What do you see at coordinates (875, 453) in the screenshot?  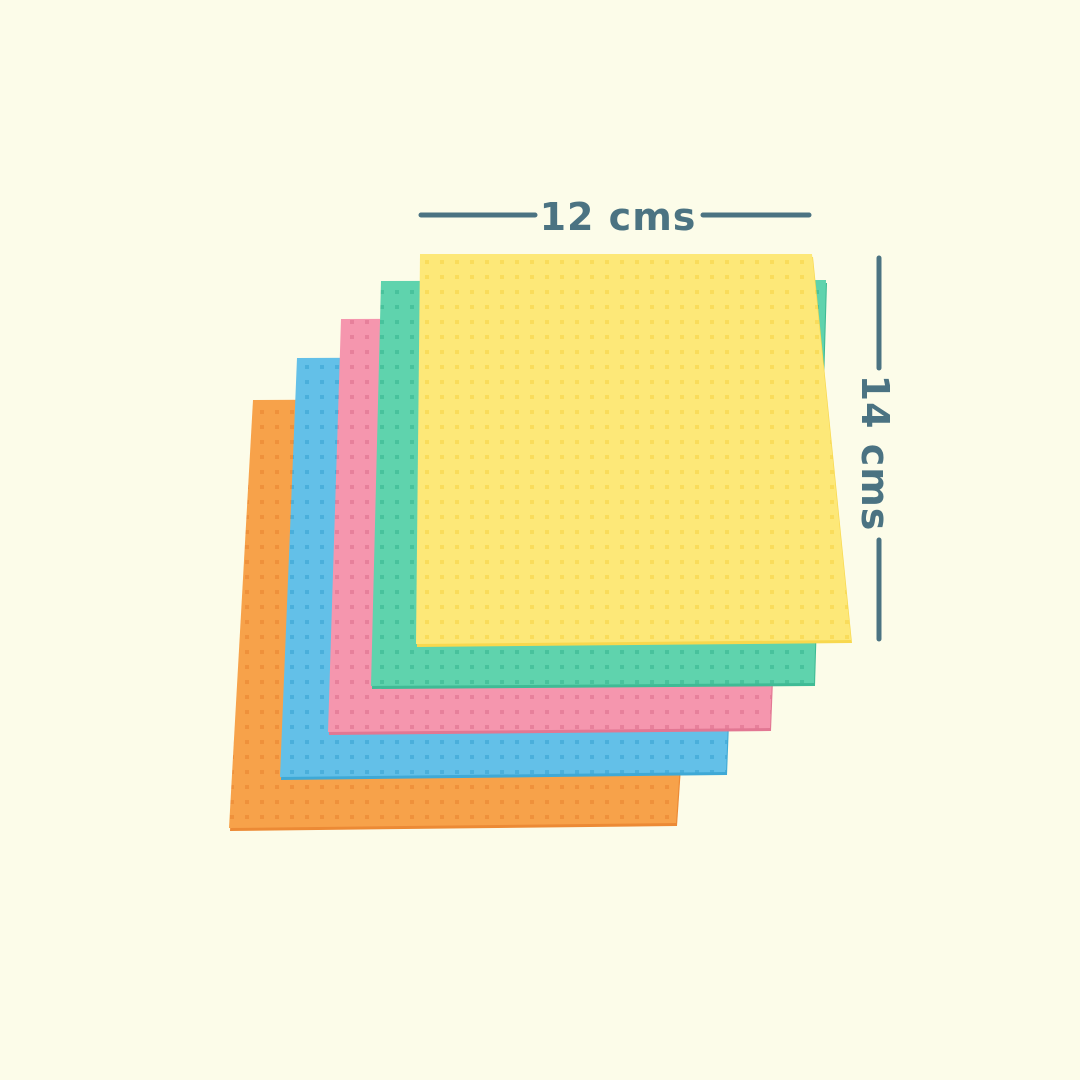 I see `height-label: 14 cms` at bounding box center [875, 453].